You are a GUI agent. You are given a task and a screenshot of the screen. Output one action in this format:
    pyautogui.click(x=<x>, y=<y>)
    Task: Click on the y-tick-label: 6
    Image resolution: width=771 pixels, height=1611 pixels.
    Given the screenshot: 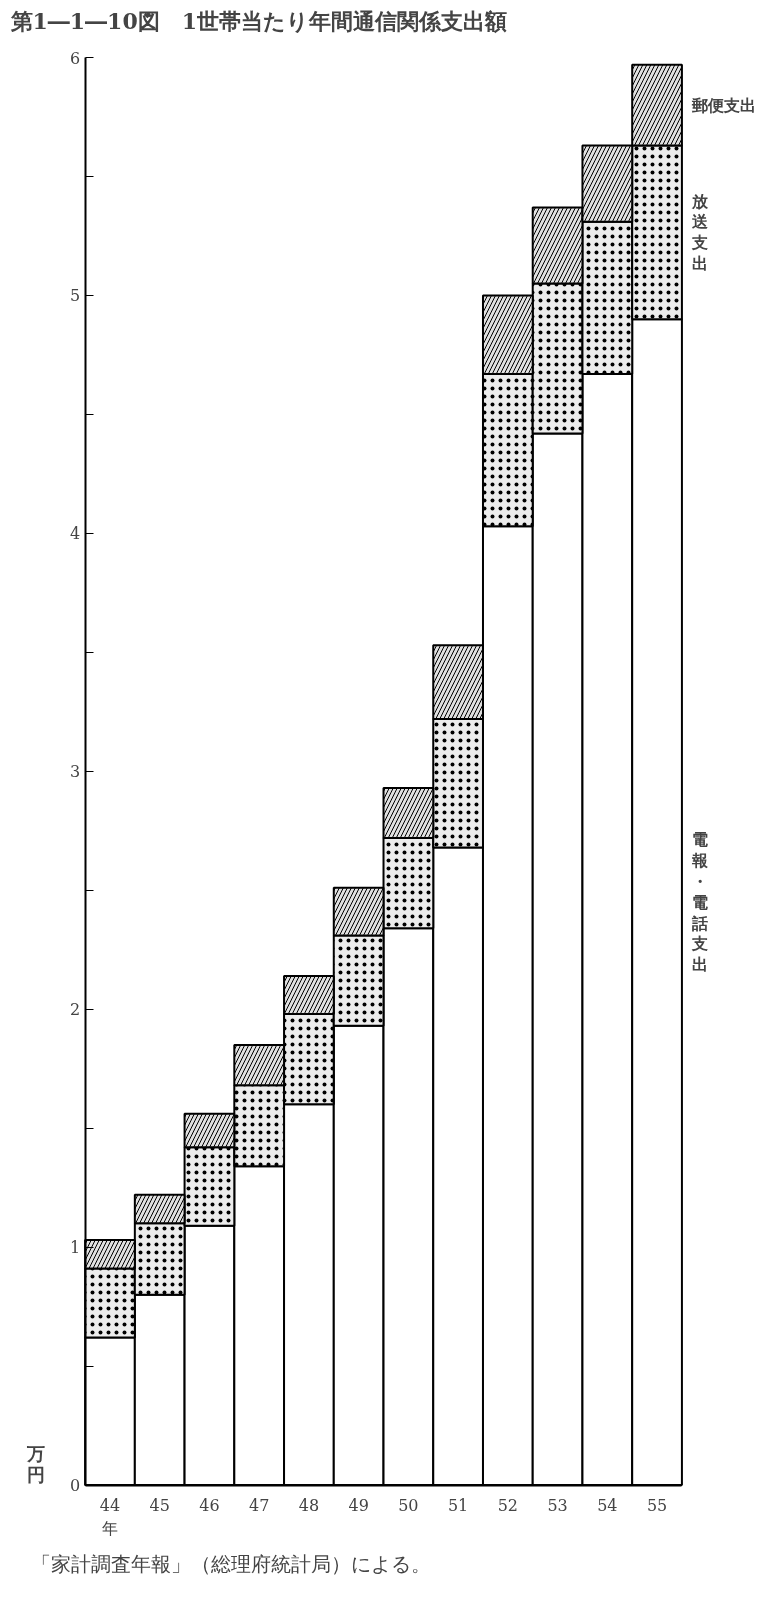 What is the action you would take?
    pyautogui.click(x=75, y=58)
    